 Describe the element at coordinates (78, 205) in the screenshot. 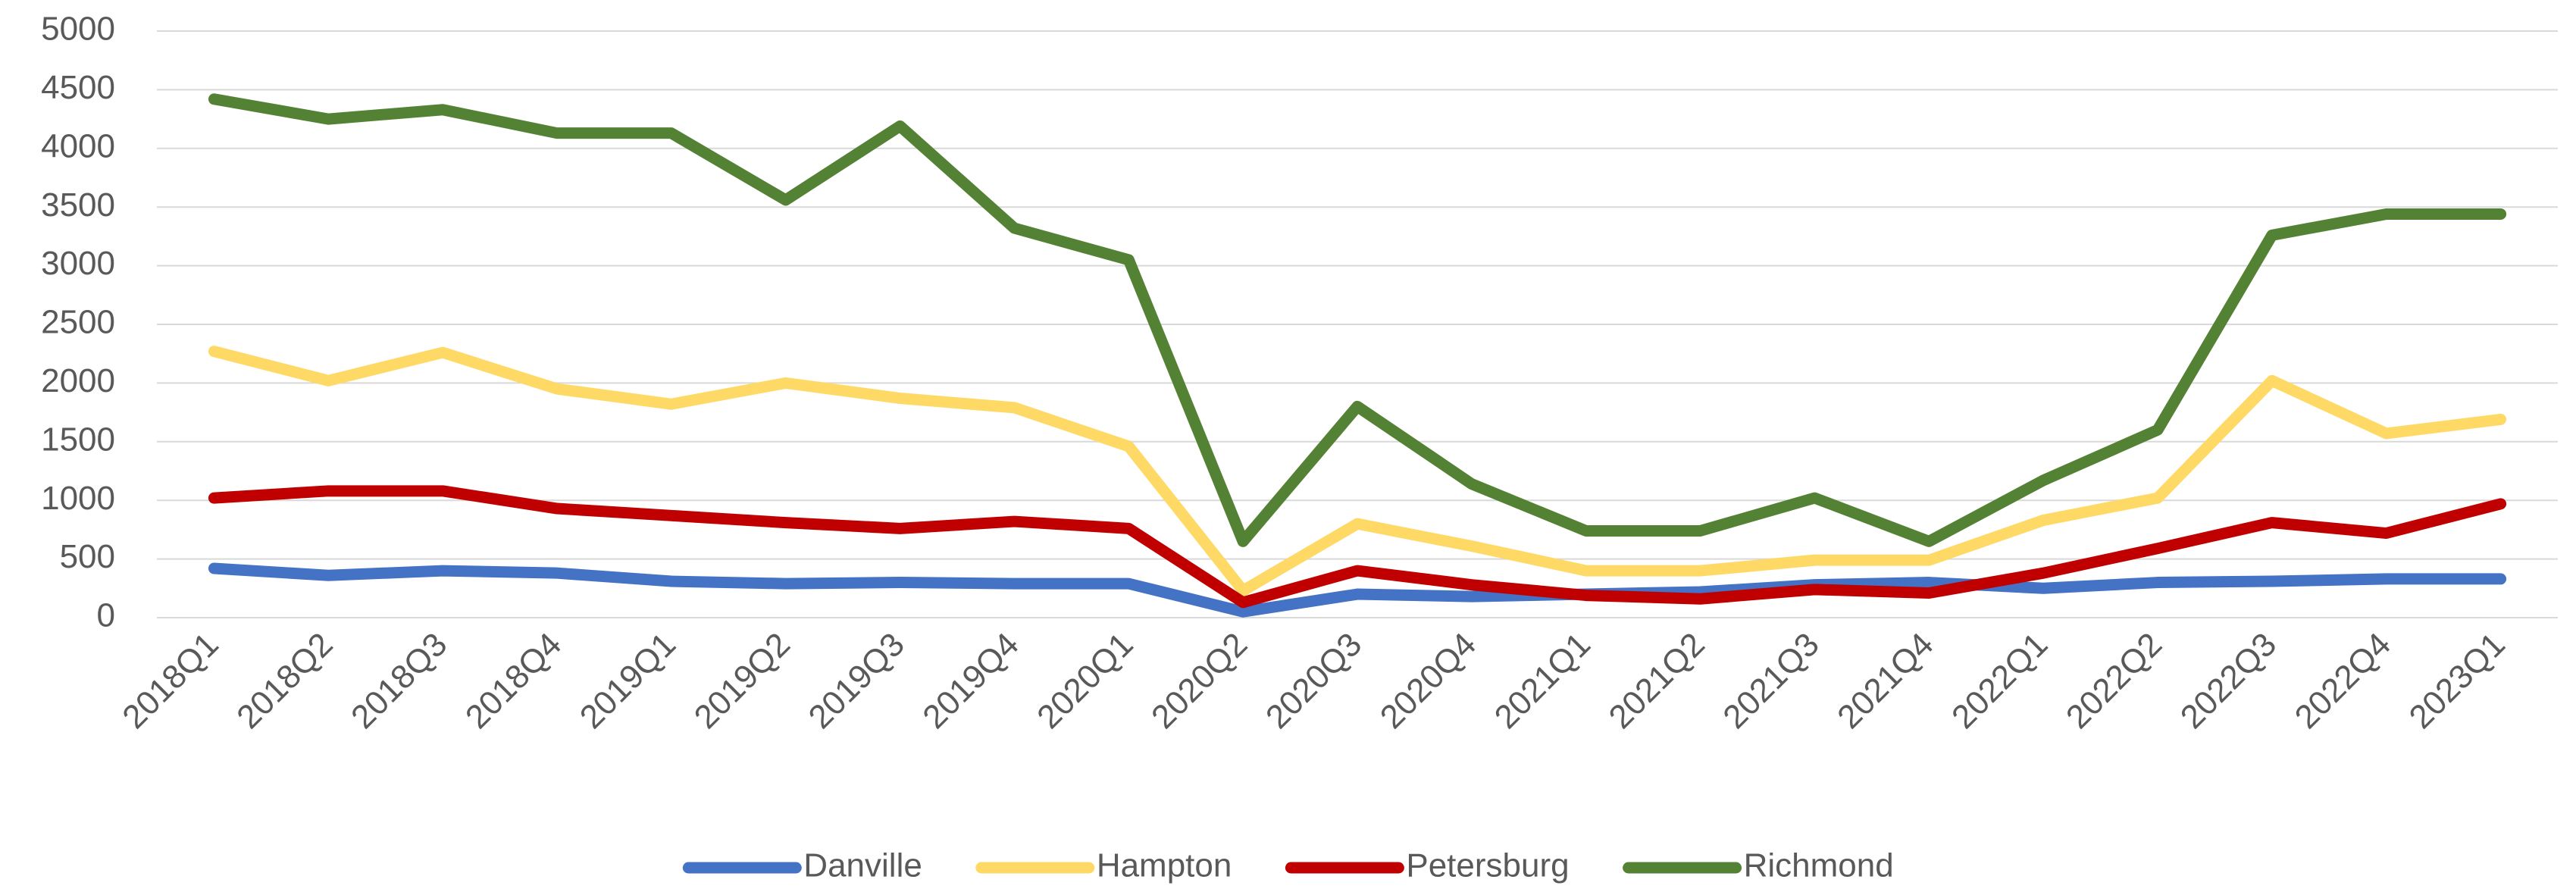

I see `y-tick-label: 3500` at that location.